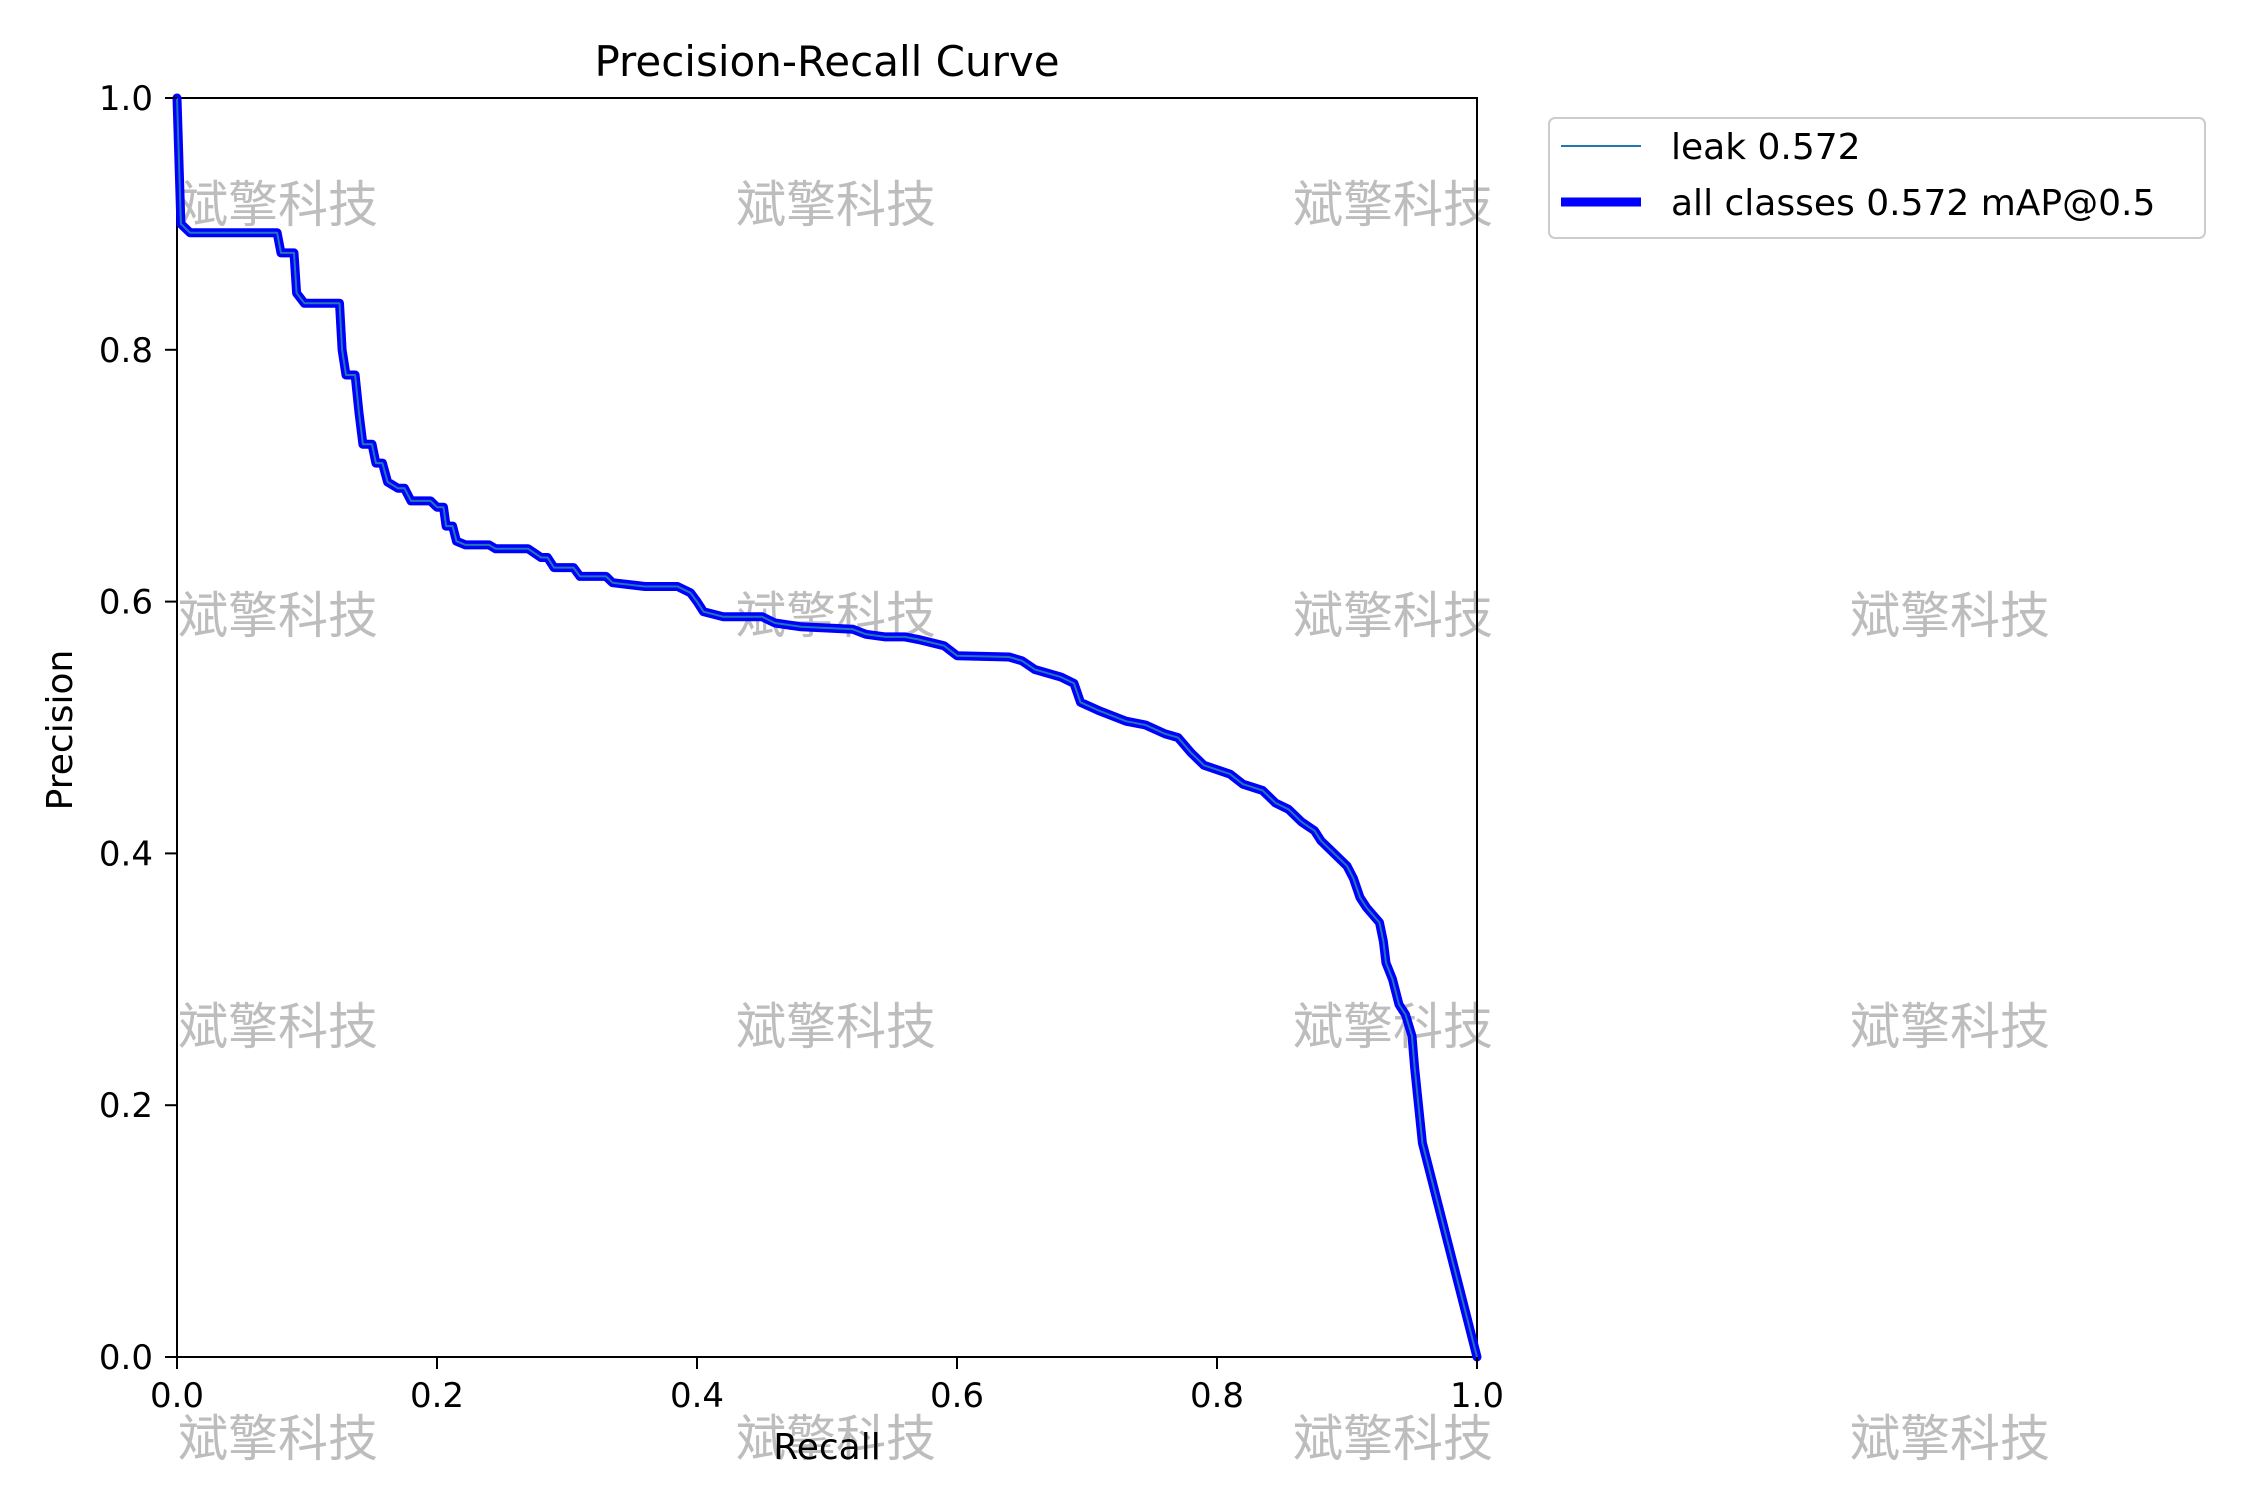  I want to click on y-tick-label: 0.4, so click(126, 854).